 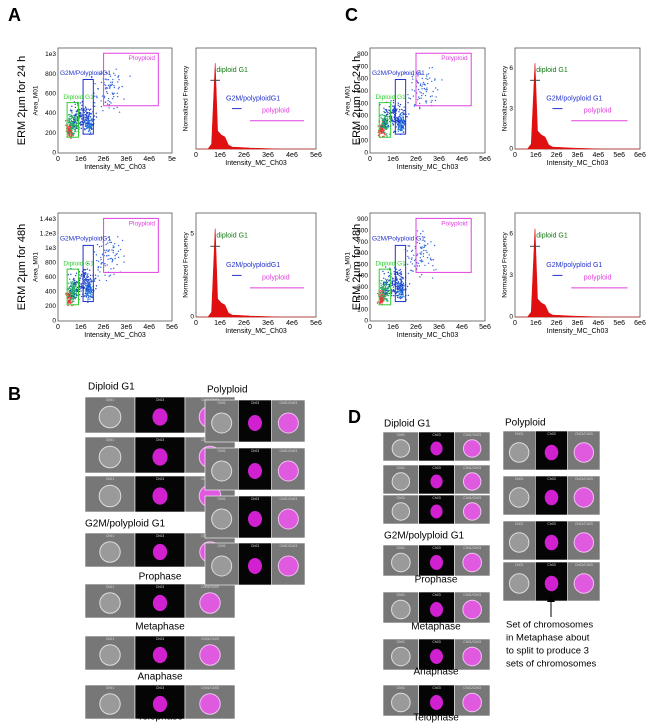 I want to click on x-tick-label: 5e6, so click(x=172, y=327).